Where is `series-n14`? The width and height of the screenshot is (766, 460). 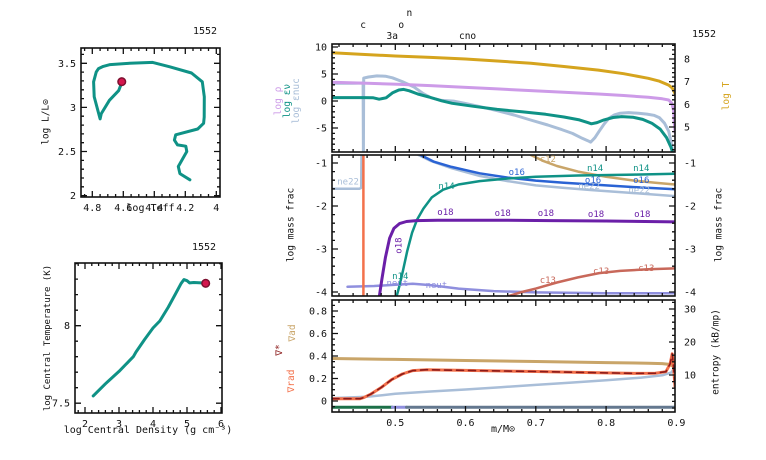 series-n14 is located at coordinates (535, 234).